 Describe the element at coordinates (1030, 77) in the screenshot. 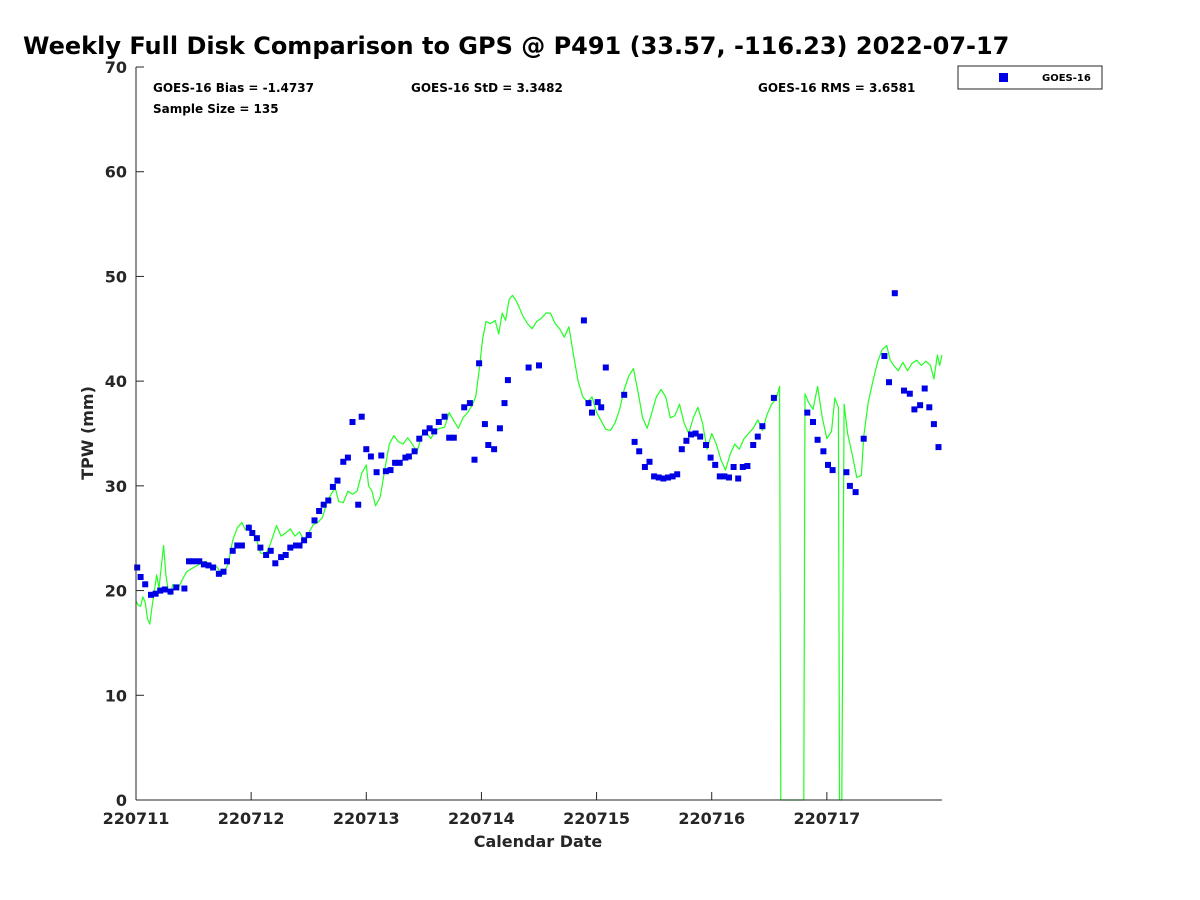

I see `legend-box` at that location.